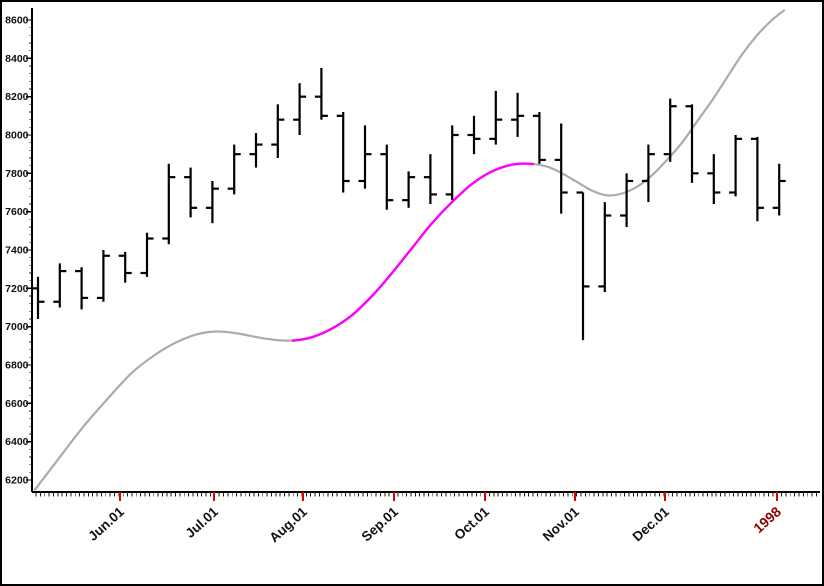 The width and height of the screenshot is (824, 586). What do you see at coordinates (17, 327) in the screenshot?
I see `y-axis-label: 7000` at bounding box center [17, 327].